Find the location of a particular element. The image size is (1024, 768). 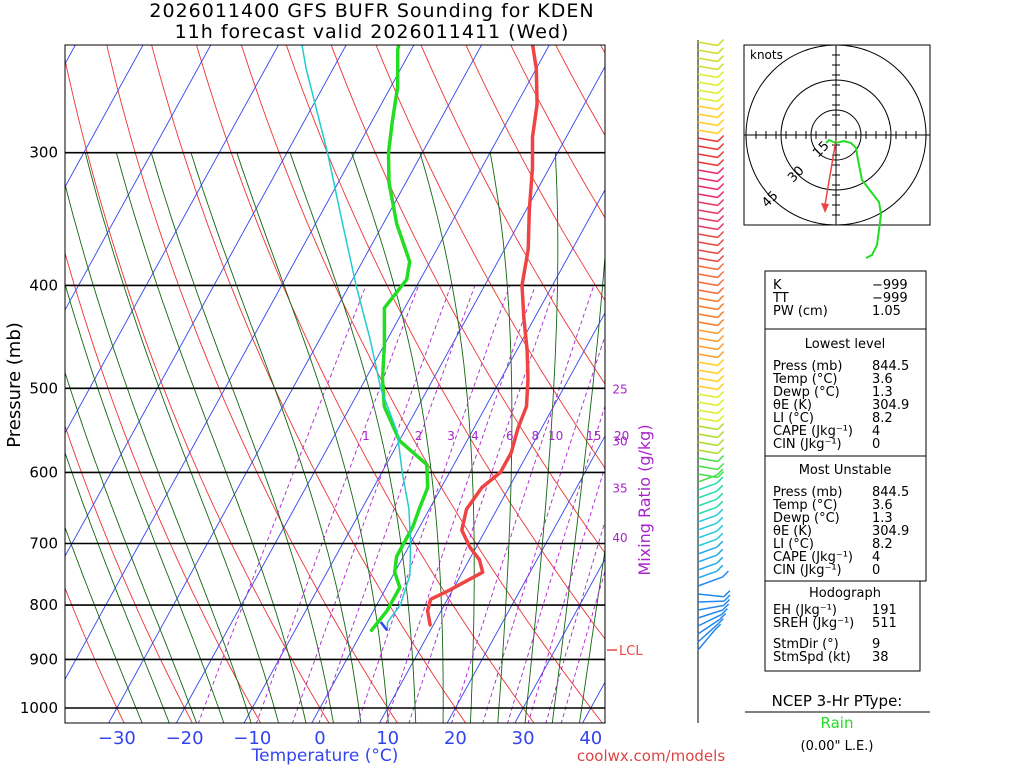

profile-parcel is located at coordinates (356, 338).